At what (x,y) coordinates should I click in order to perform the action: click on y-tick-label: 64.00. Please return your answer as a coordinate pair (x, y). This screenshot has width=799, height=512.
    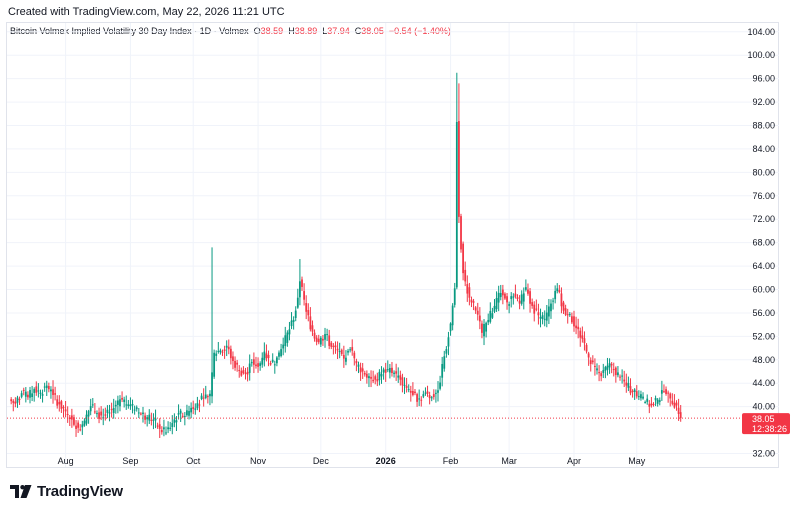
    Looking at the image, I should click on (763, 266).